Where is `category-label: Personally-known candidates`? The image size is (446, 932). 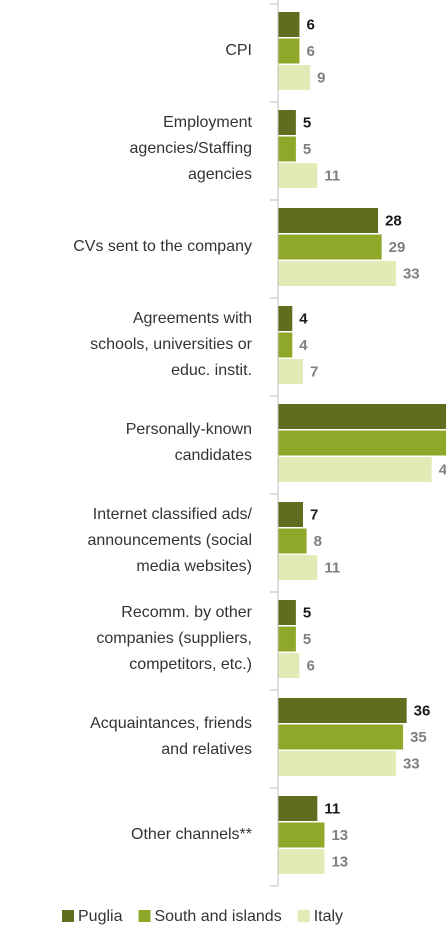 category-label: Personally-known candidates is located at coordinates (189, 442).